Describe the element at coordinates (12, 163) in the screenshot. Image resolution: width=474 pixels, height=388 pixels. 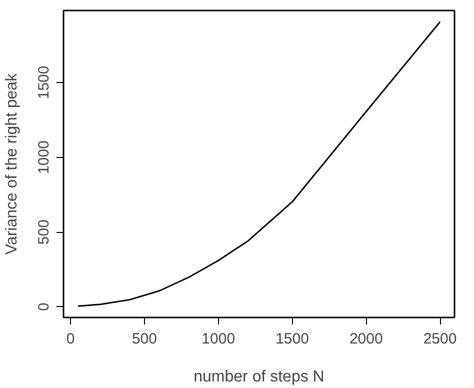
I see `y-axis-title: Variance of the right peak` at that location.